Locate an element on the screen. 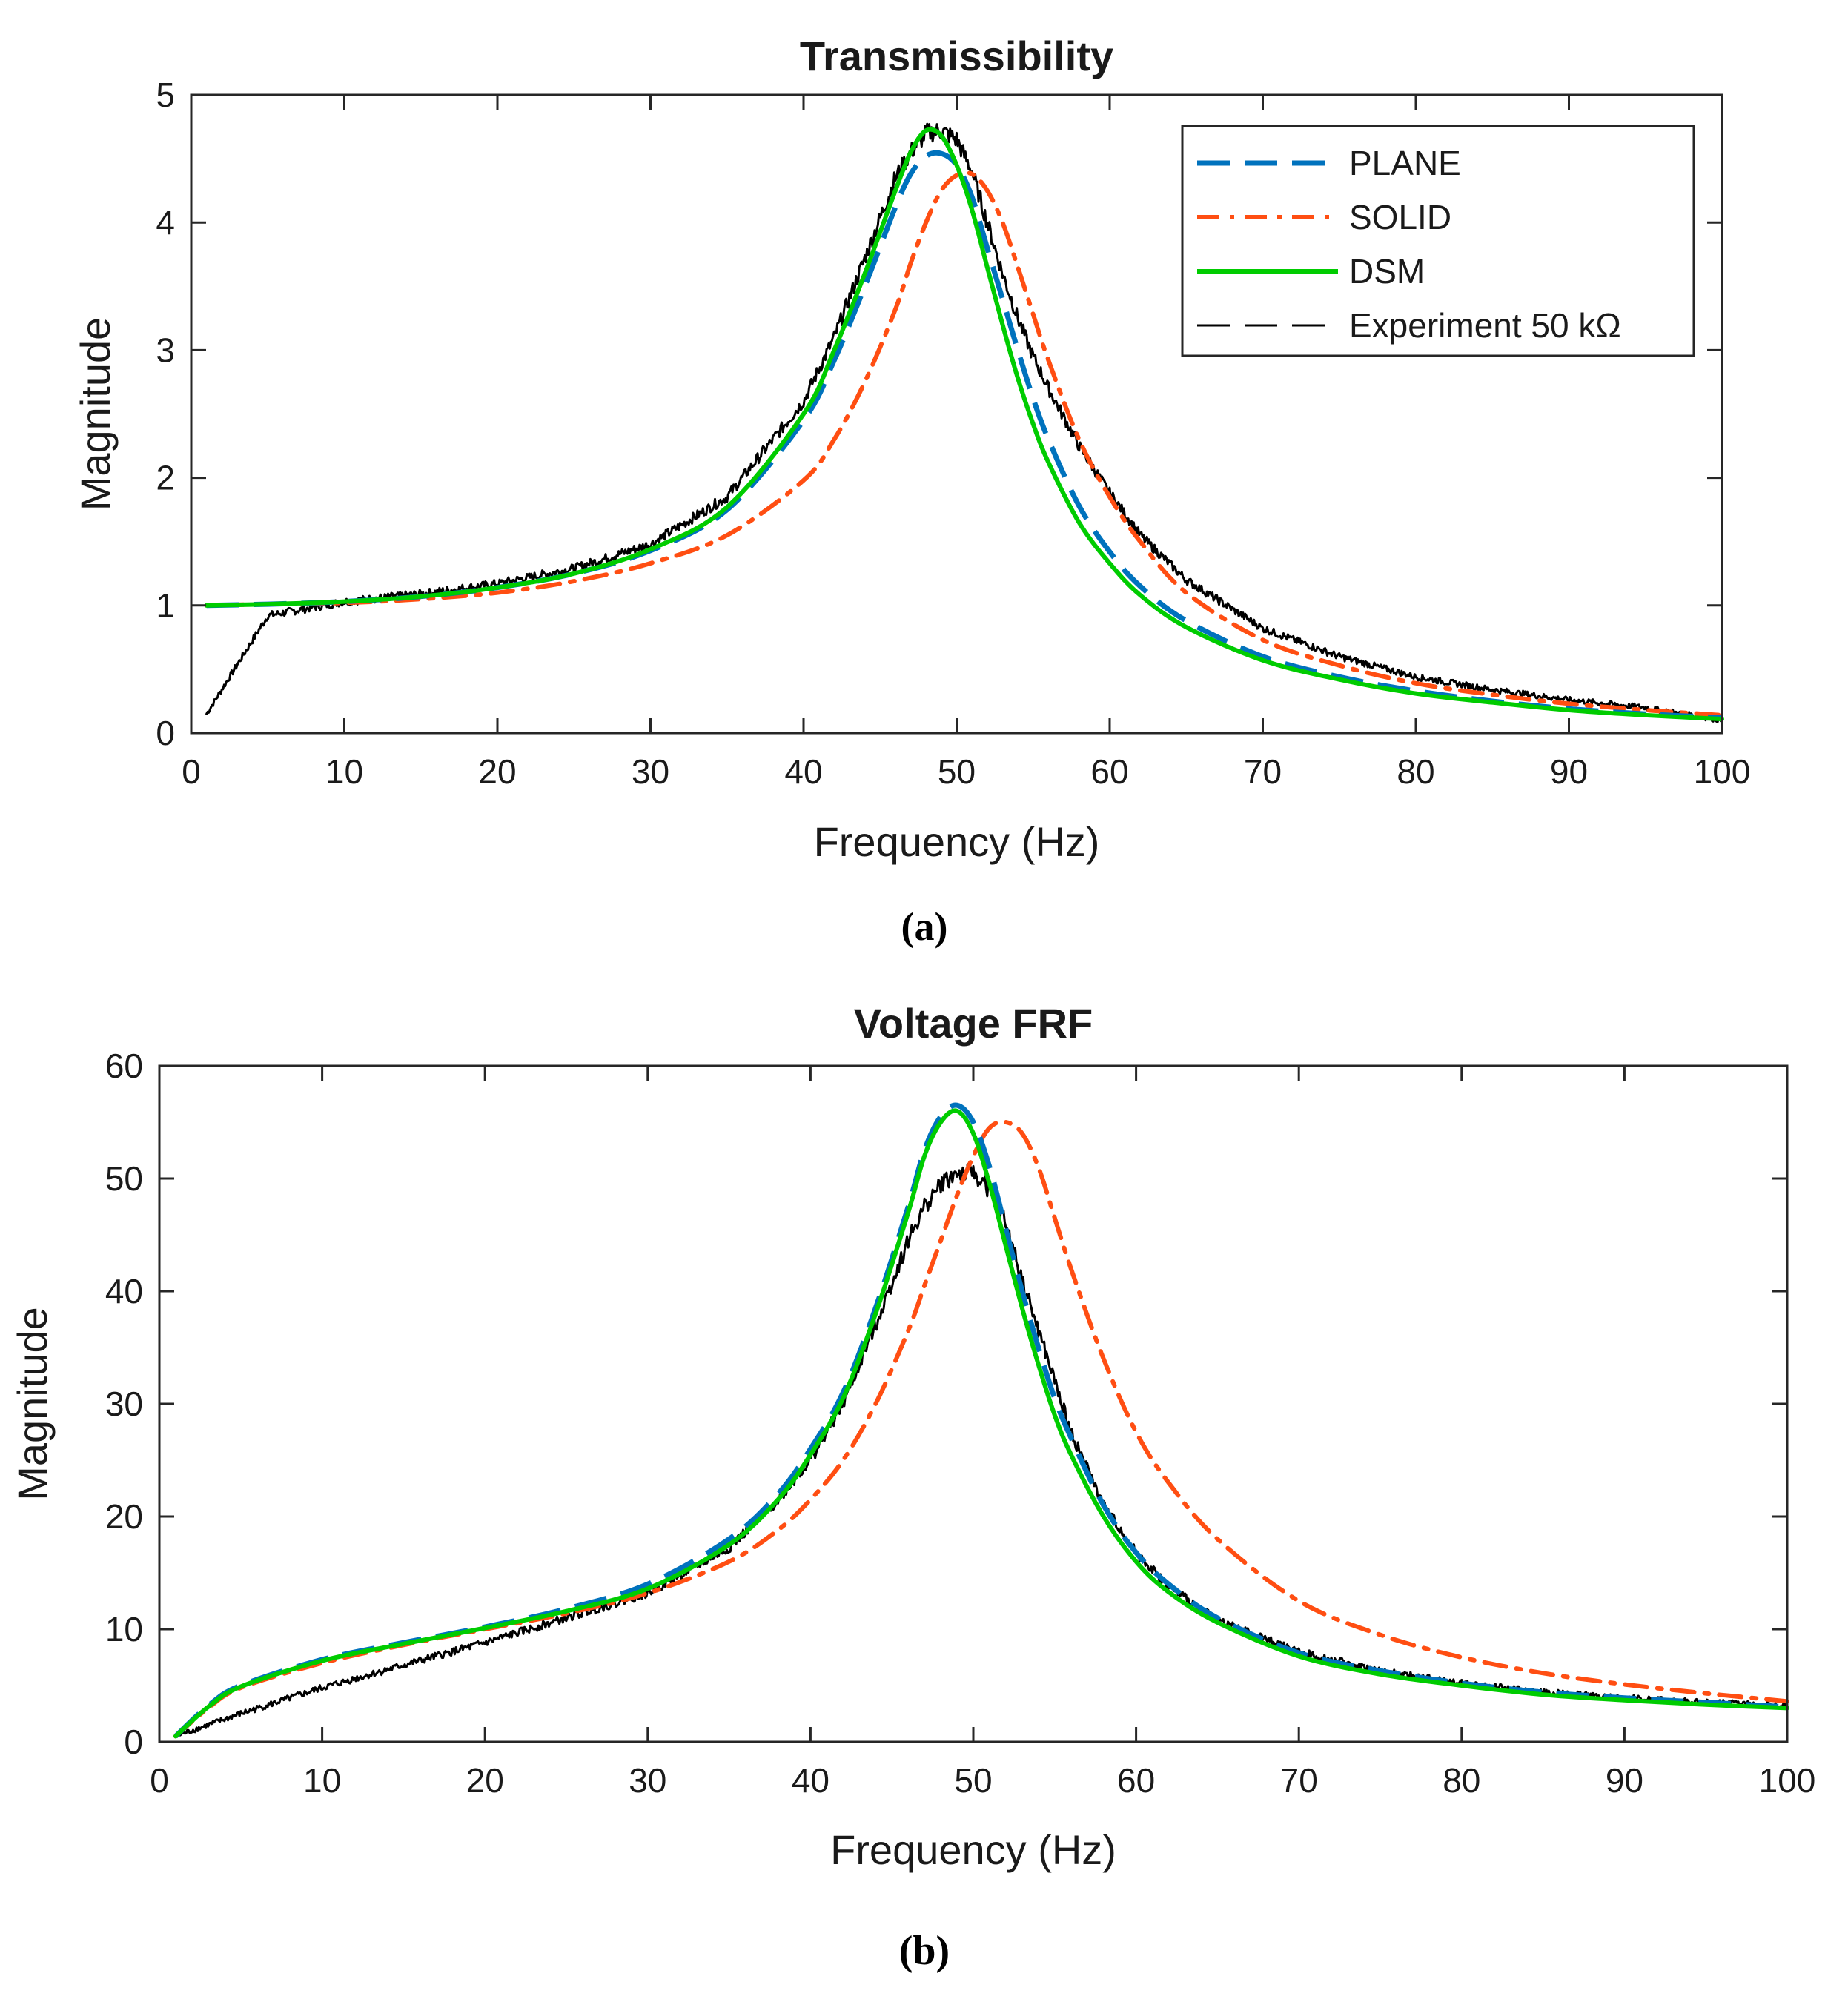 This screenshot has width=1848, height=2002. y-tick-label: 30 is located at coordinates (124, 1404).